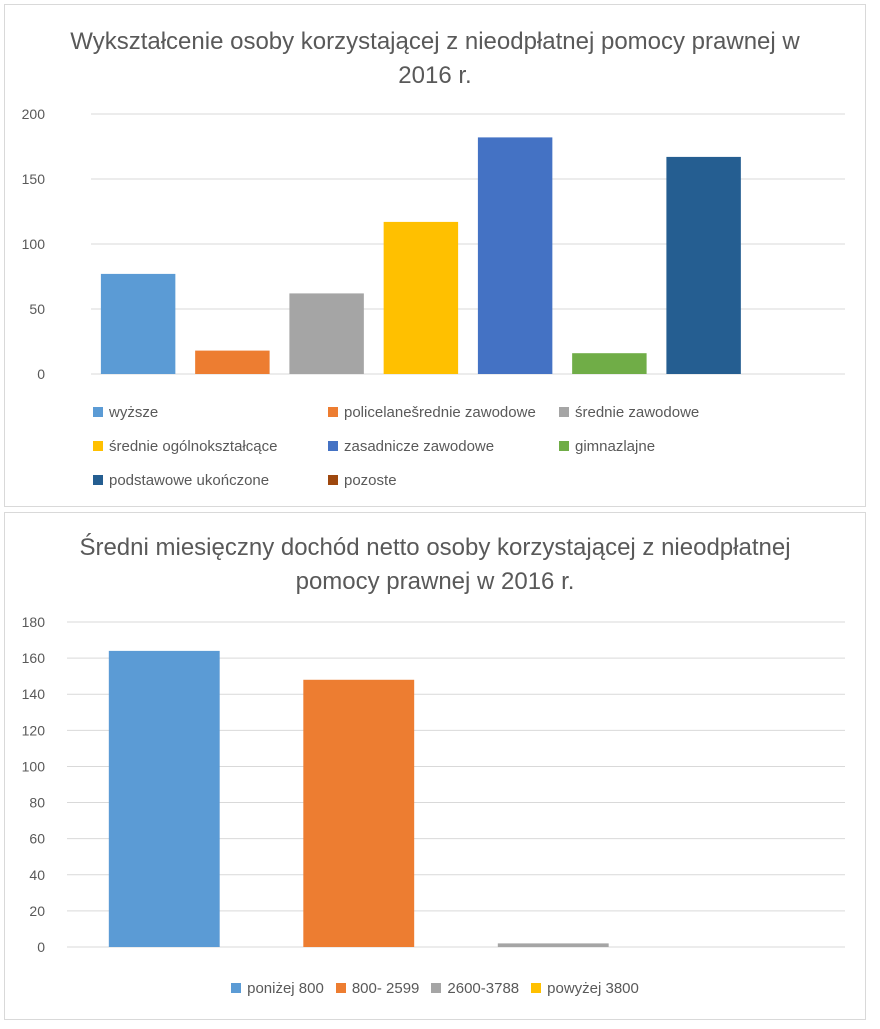 The width and height of the screenshot is (880, 1029). I want to click on legend-item: 800- 2599, so click(377, 989).